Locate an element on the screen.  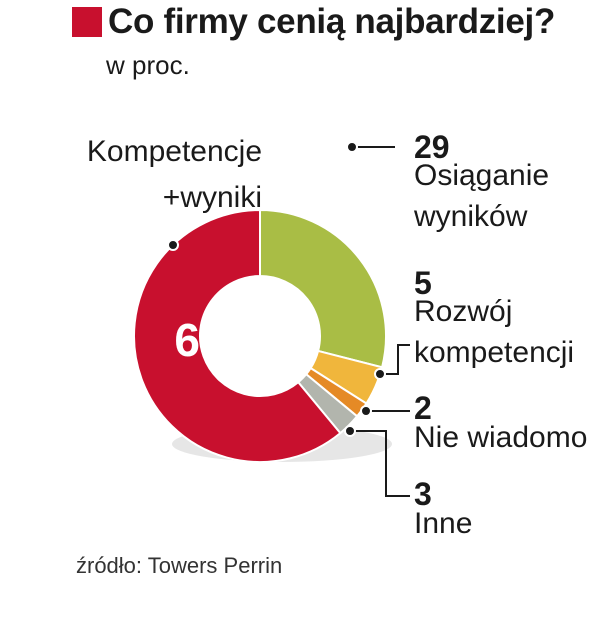
category-label-4-1: +wyniki is located at coordinates (212, 197).